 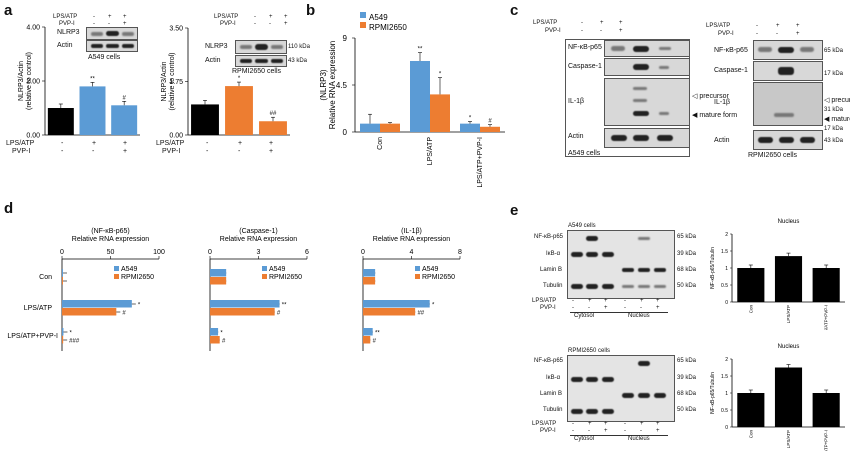 I want to click on e-top-lps-4: -, so click(x=625, y=301).